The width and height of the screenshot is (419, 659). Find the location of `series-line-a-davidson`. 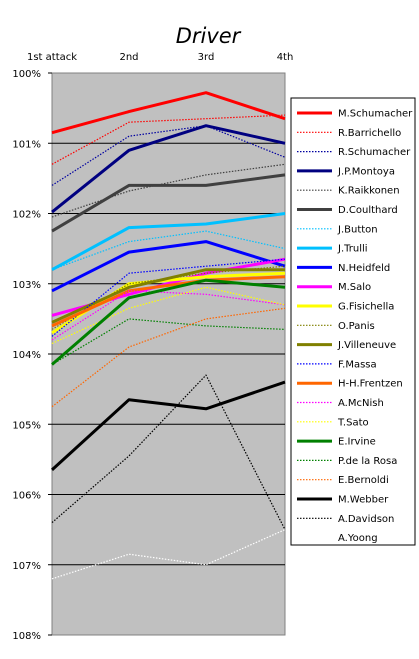

series-line-a-davidson is located at coordinates (168, 452).